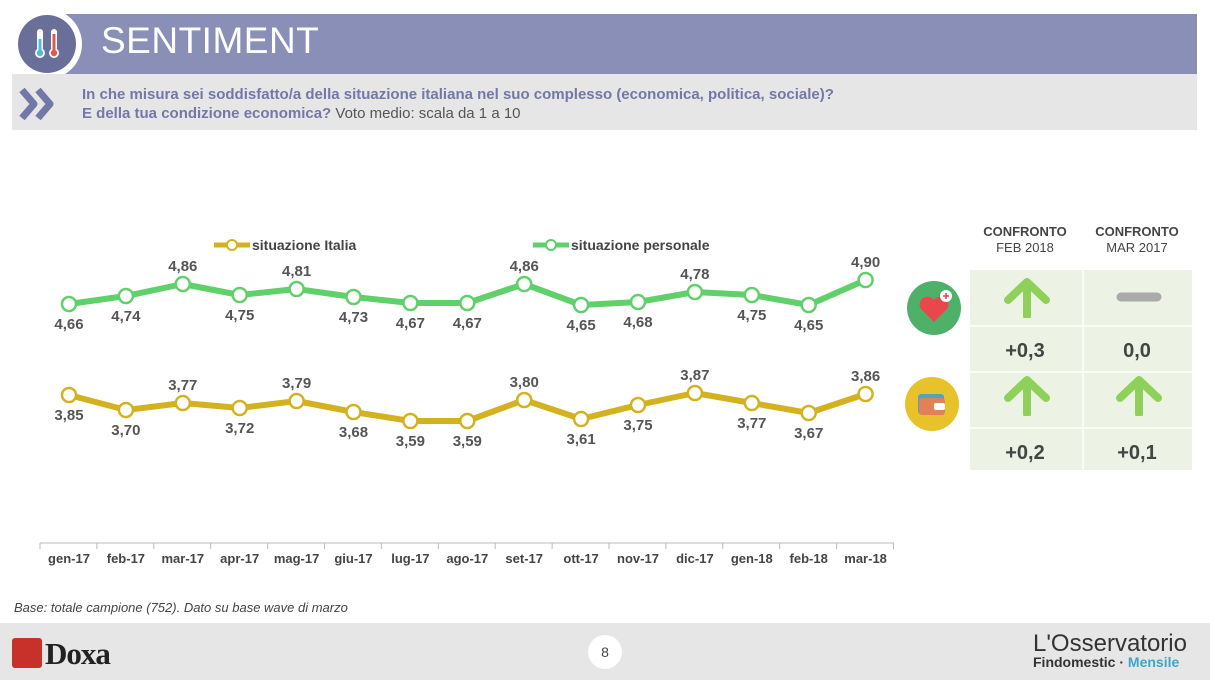 Image resolution: width=1210 pixels, height=680 pixels. I want to click on dash-icon, so click(1139, 297).